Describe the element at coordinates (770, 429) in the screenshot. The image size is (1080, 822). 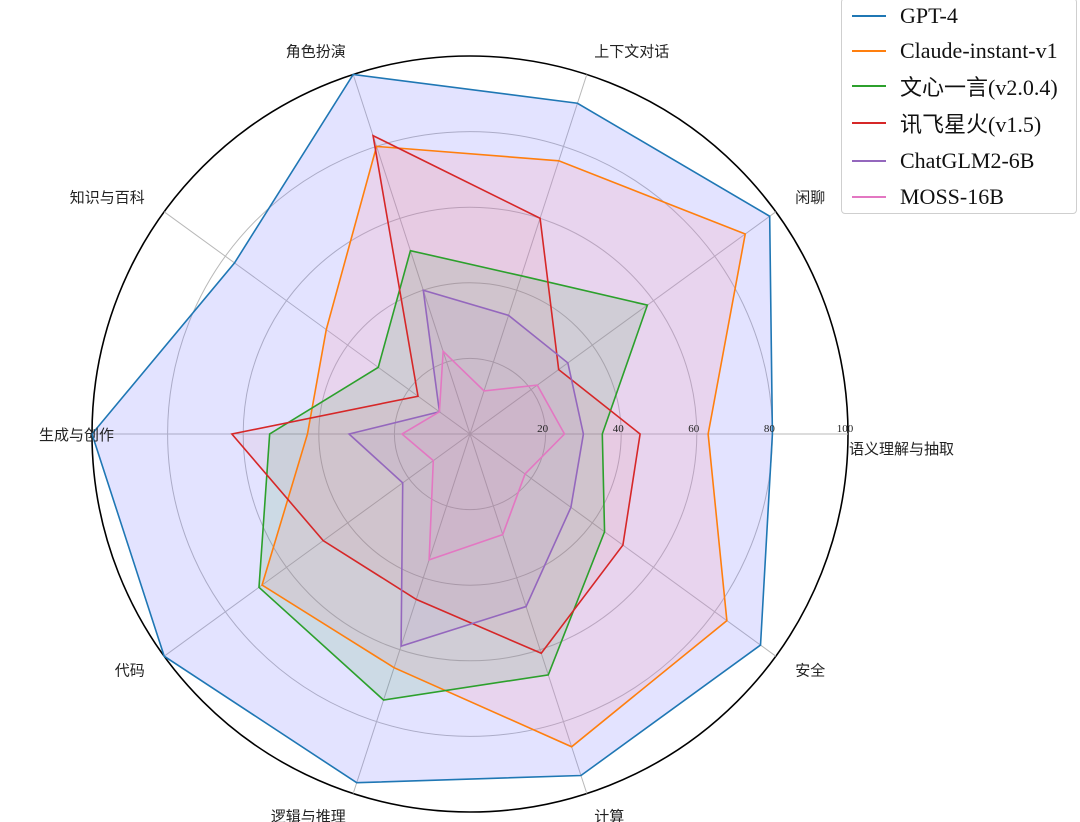
I see `tick-label-80: 80` at that location.